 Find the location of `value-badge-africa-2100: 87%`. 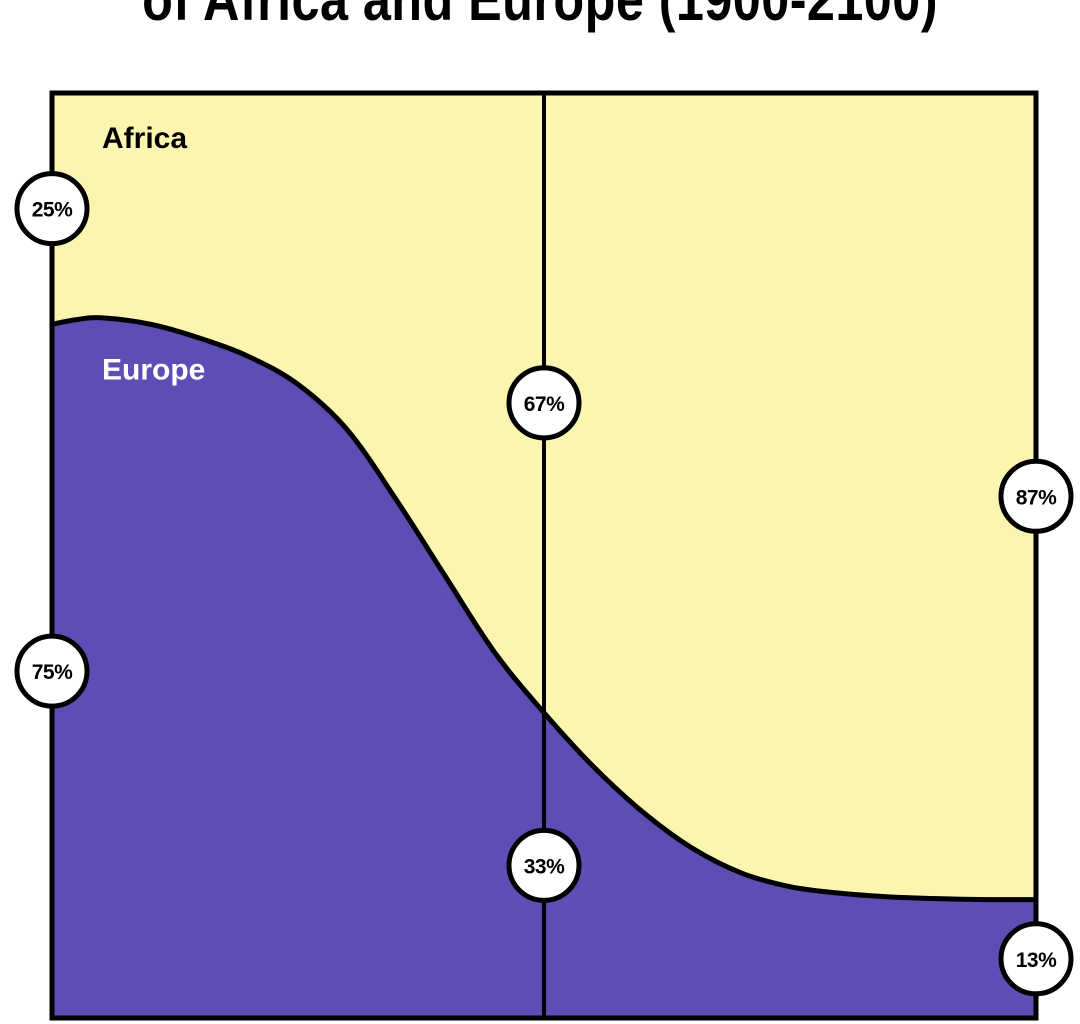

value-badge-africa-2100: 87% is located at coordinates (1036, 496).